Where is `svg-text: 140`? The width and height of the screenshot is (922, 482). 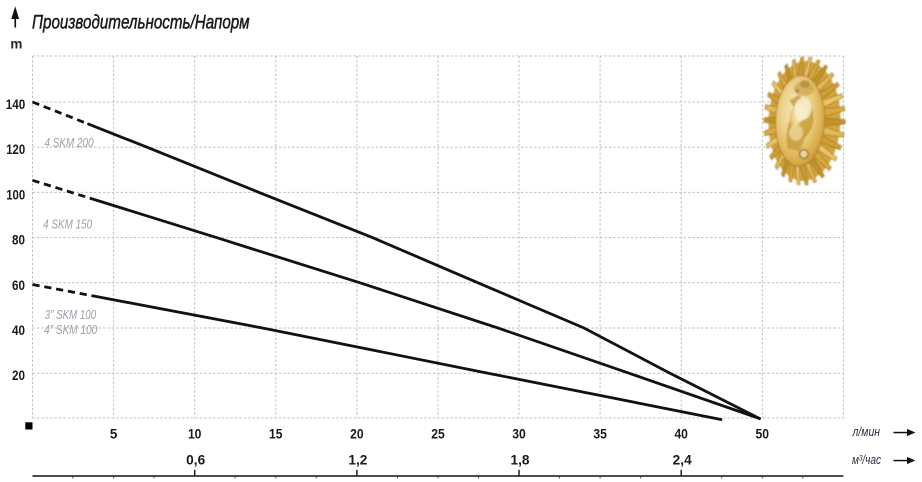
svg-text: 140 is located at coordinates (16, 104).